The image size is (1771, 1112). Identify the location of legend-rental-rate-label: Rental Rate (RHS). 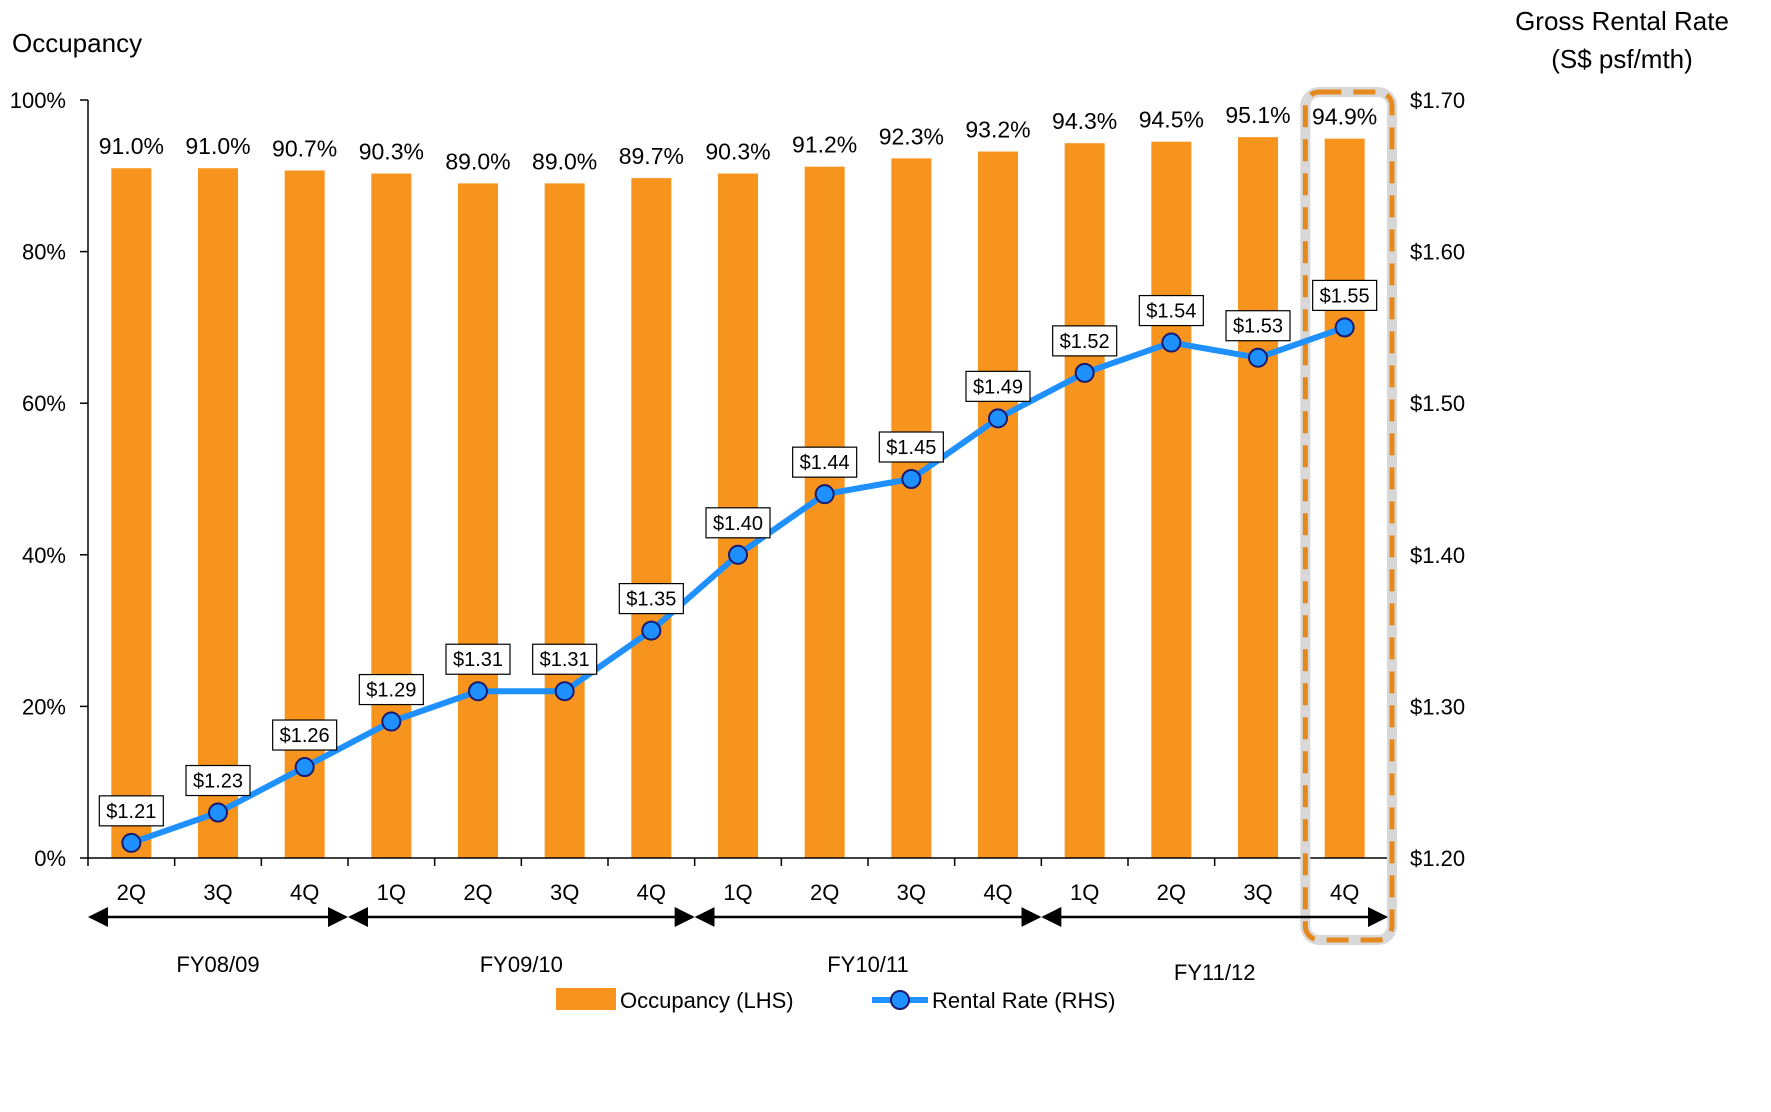
(1023, 1000).